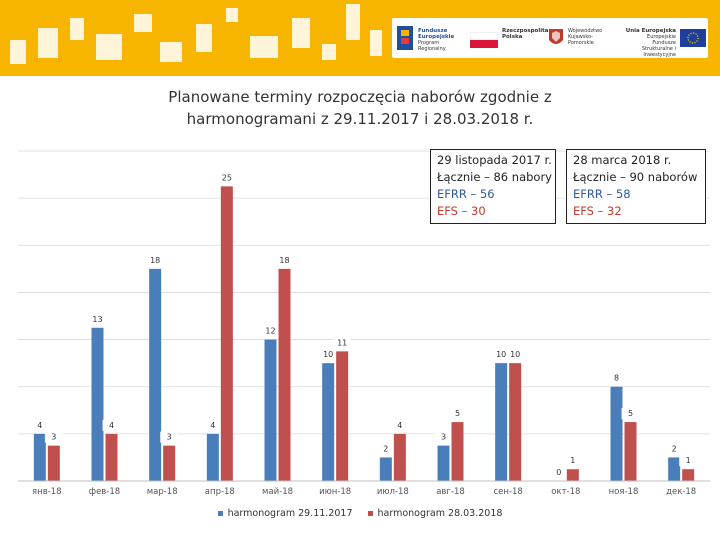  Describe the element at coordinates (525, 34) in the screenshot. I see `logo-name: Rzeczpospolita Polska` at that location.